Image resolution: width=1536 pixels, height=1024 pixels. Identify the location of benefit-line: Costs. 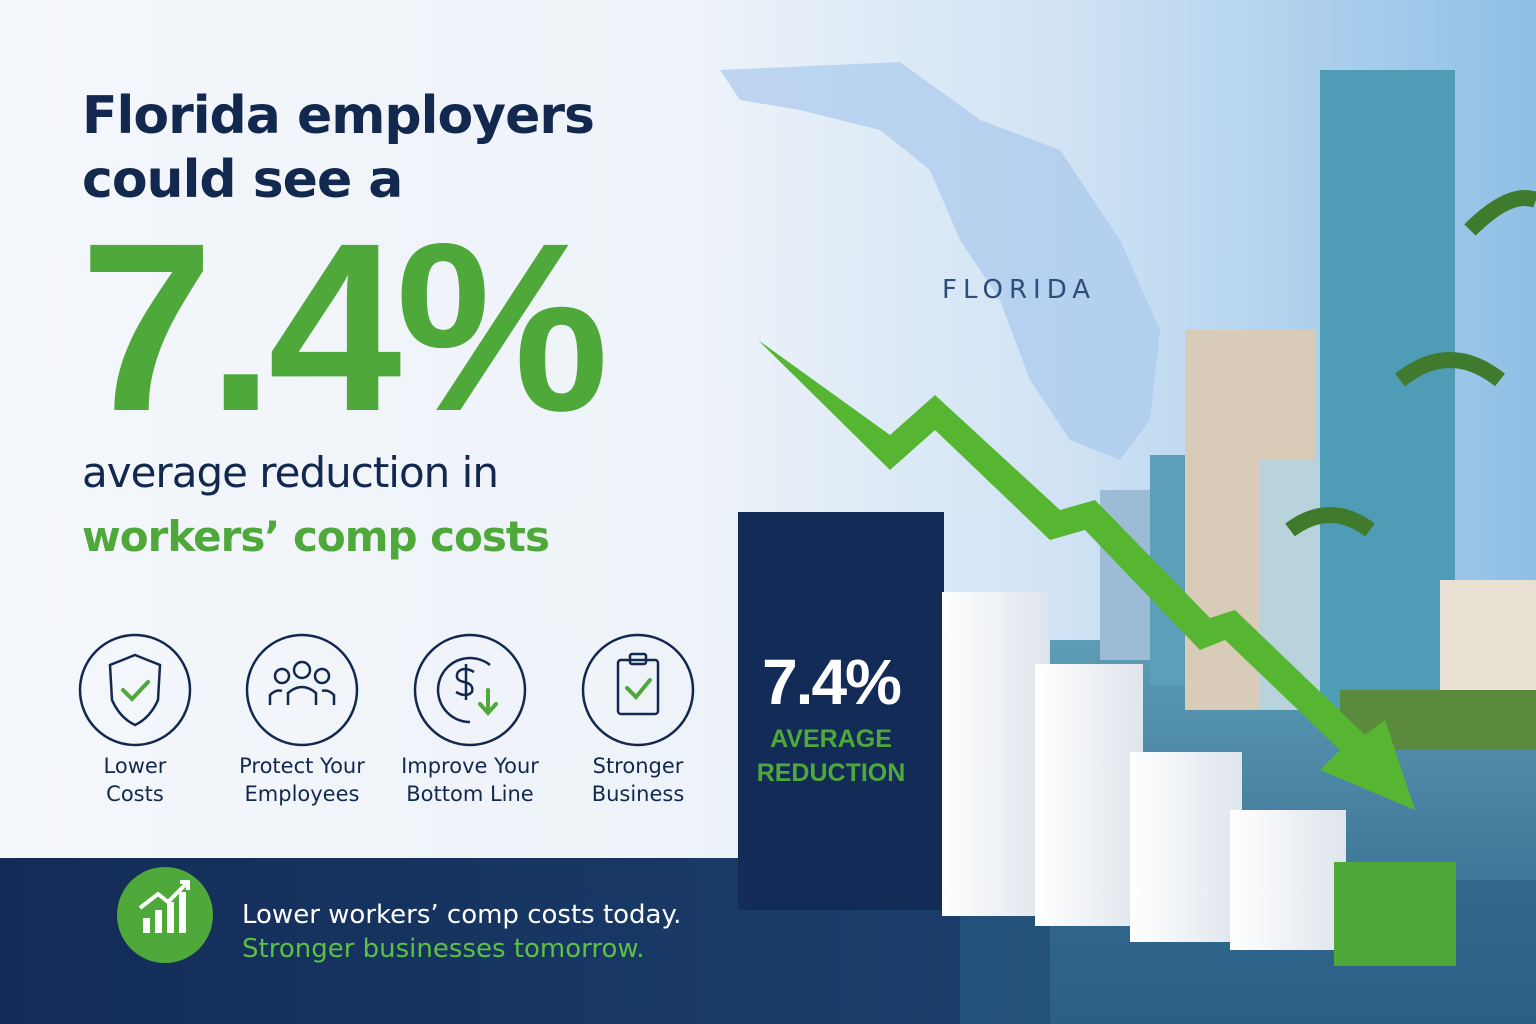
(135, 794).